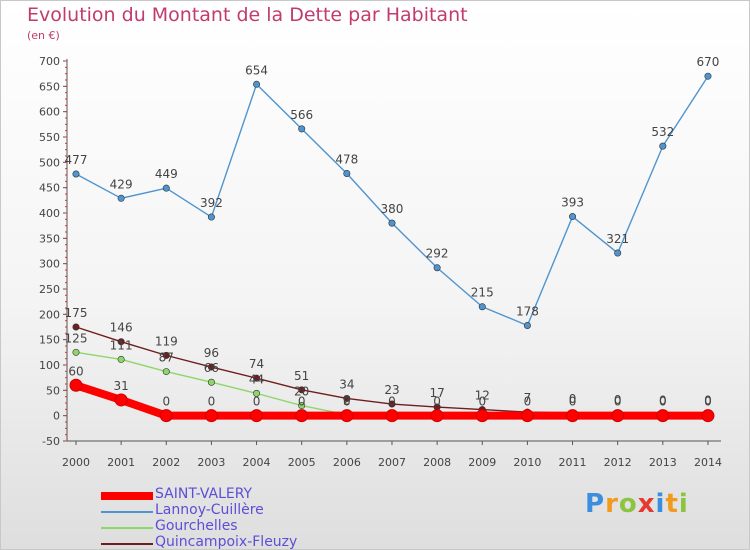 This screenshot has height=550, width=750. I want to click on data-label: 292, so click(437, 254).